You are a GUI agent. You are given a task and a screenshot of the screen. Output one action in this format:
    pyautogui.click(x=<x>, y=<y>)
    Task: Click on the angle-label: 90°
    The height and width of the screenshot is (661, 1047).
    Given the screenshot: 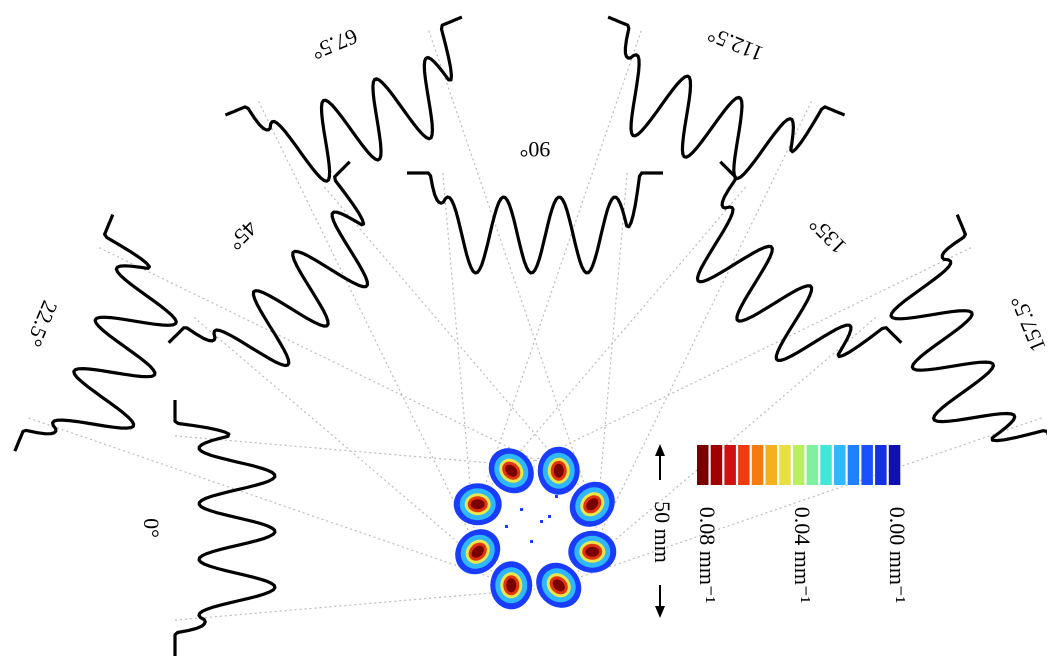 What is the action you would take?
    pyautogui.click(x=535, y=149)
    